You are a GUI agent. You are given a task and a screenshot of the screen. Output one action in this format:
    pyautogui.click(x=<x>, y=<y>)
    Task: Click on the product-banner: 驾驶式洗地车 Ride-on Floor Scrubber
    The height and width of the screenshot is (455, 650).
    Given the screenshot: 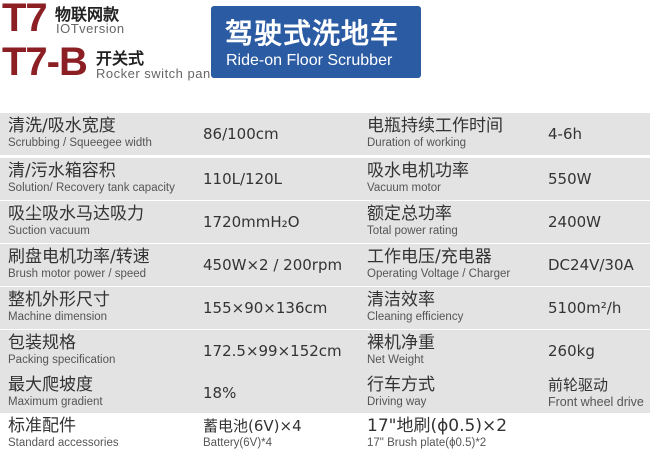 What is the action you would take?
    pyautogui.click(x=316, y=42)
    